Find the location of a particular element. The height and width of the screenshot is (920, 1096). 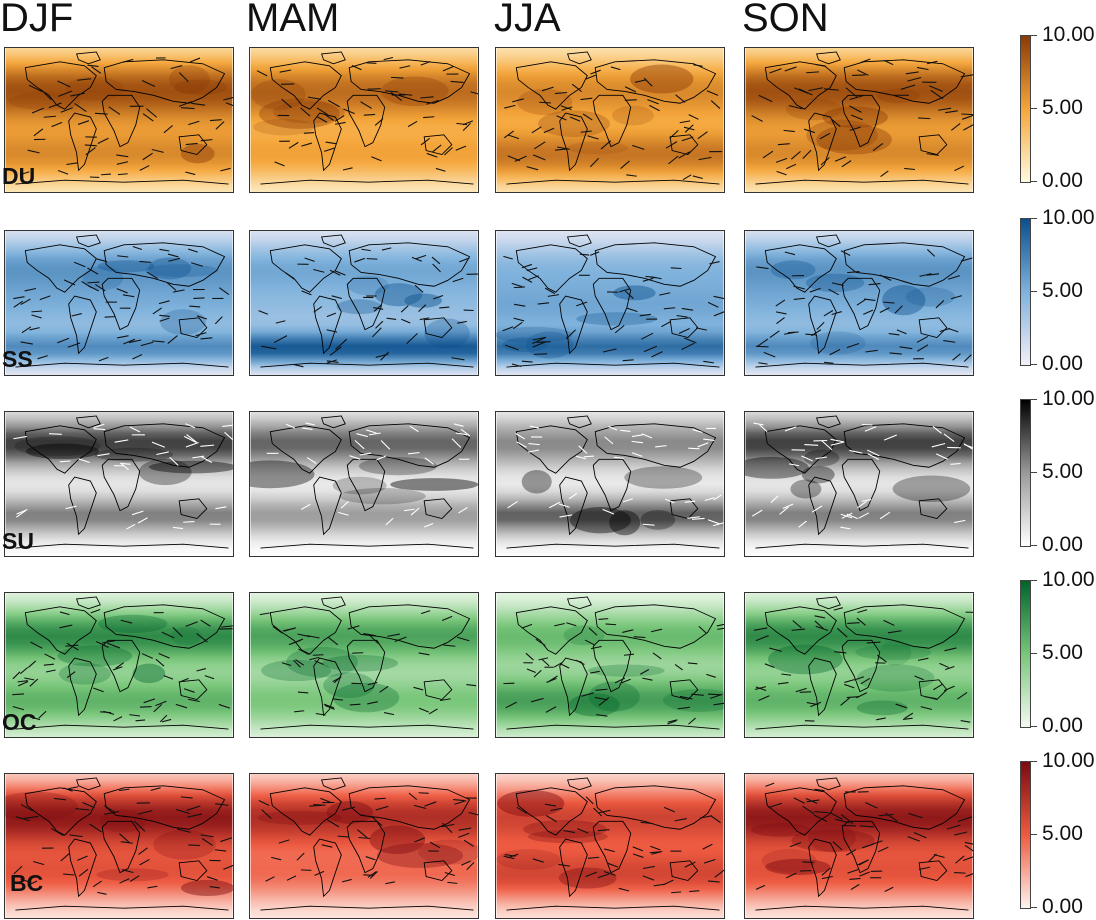

world-map is located at coordinates (859, 846).